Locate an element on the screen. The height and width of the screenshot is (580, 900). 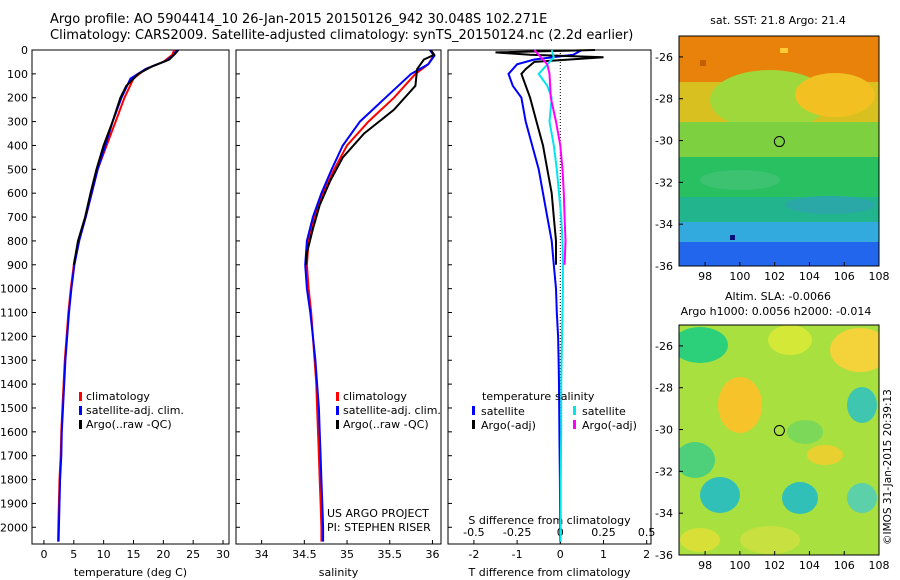
sla-map-frame is located at coordinates (779, 440).